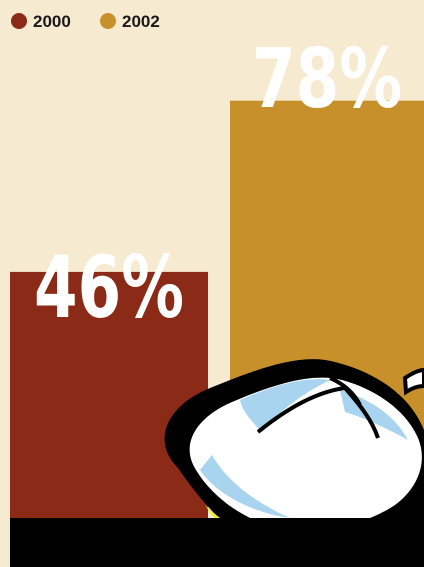  Describe the element at coordinates (327, 79) in the screenshot. I see `data-label-2002: 78%` at that location.